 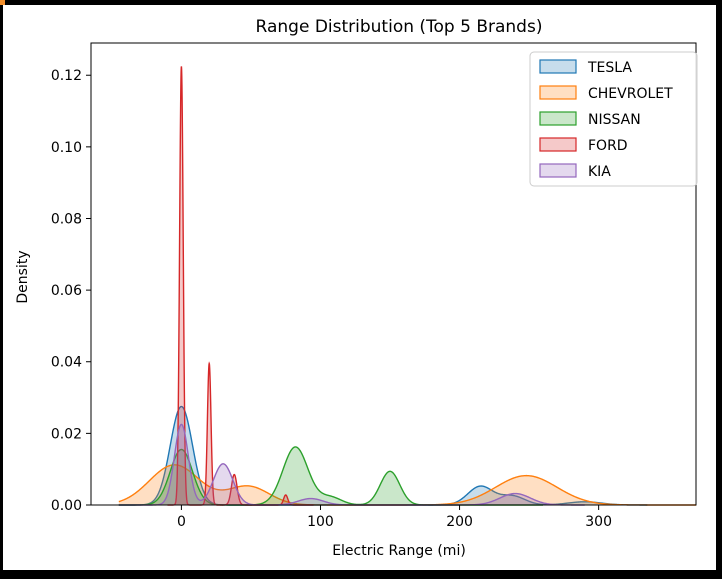 I want to click on x-tick-label: 0, so click(x=181, y=522).